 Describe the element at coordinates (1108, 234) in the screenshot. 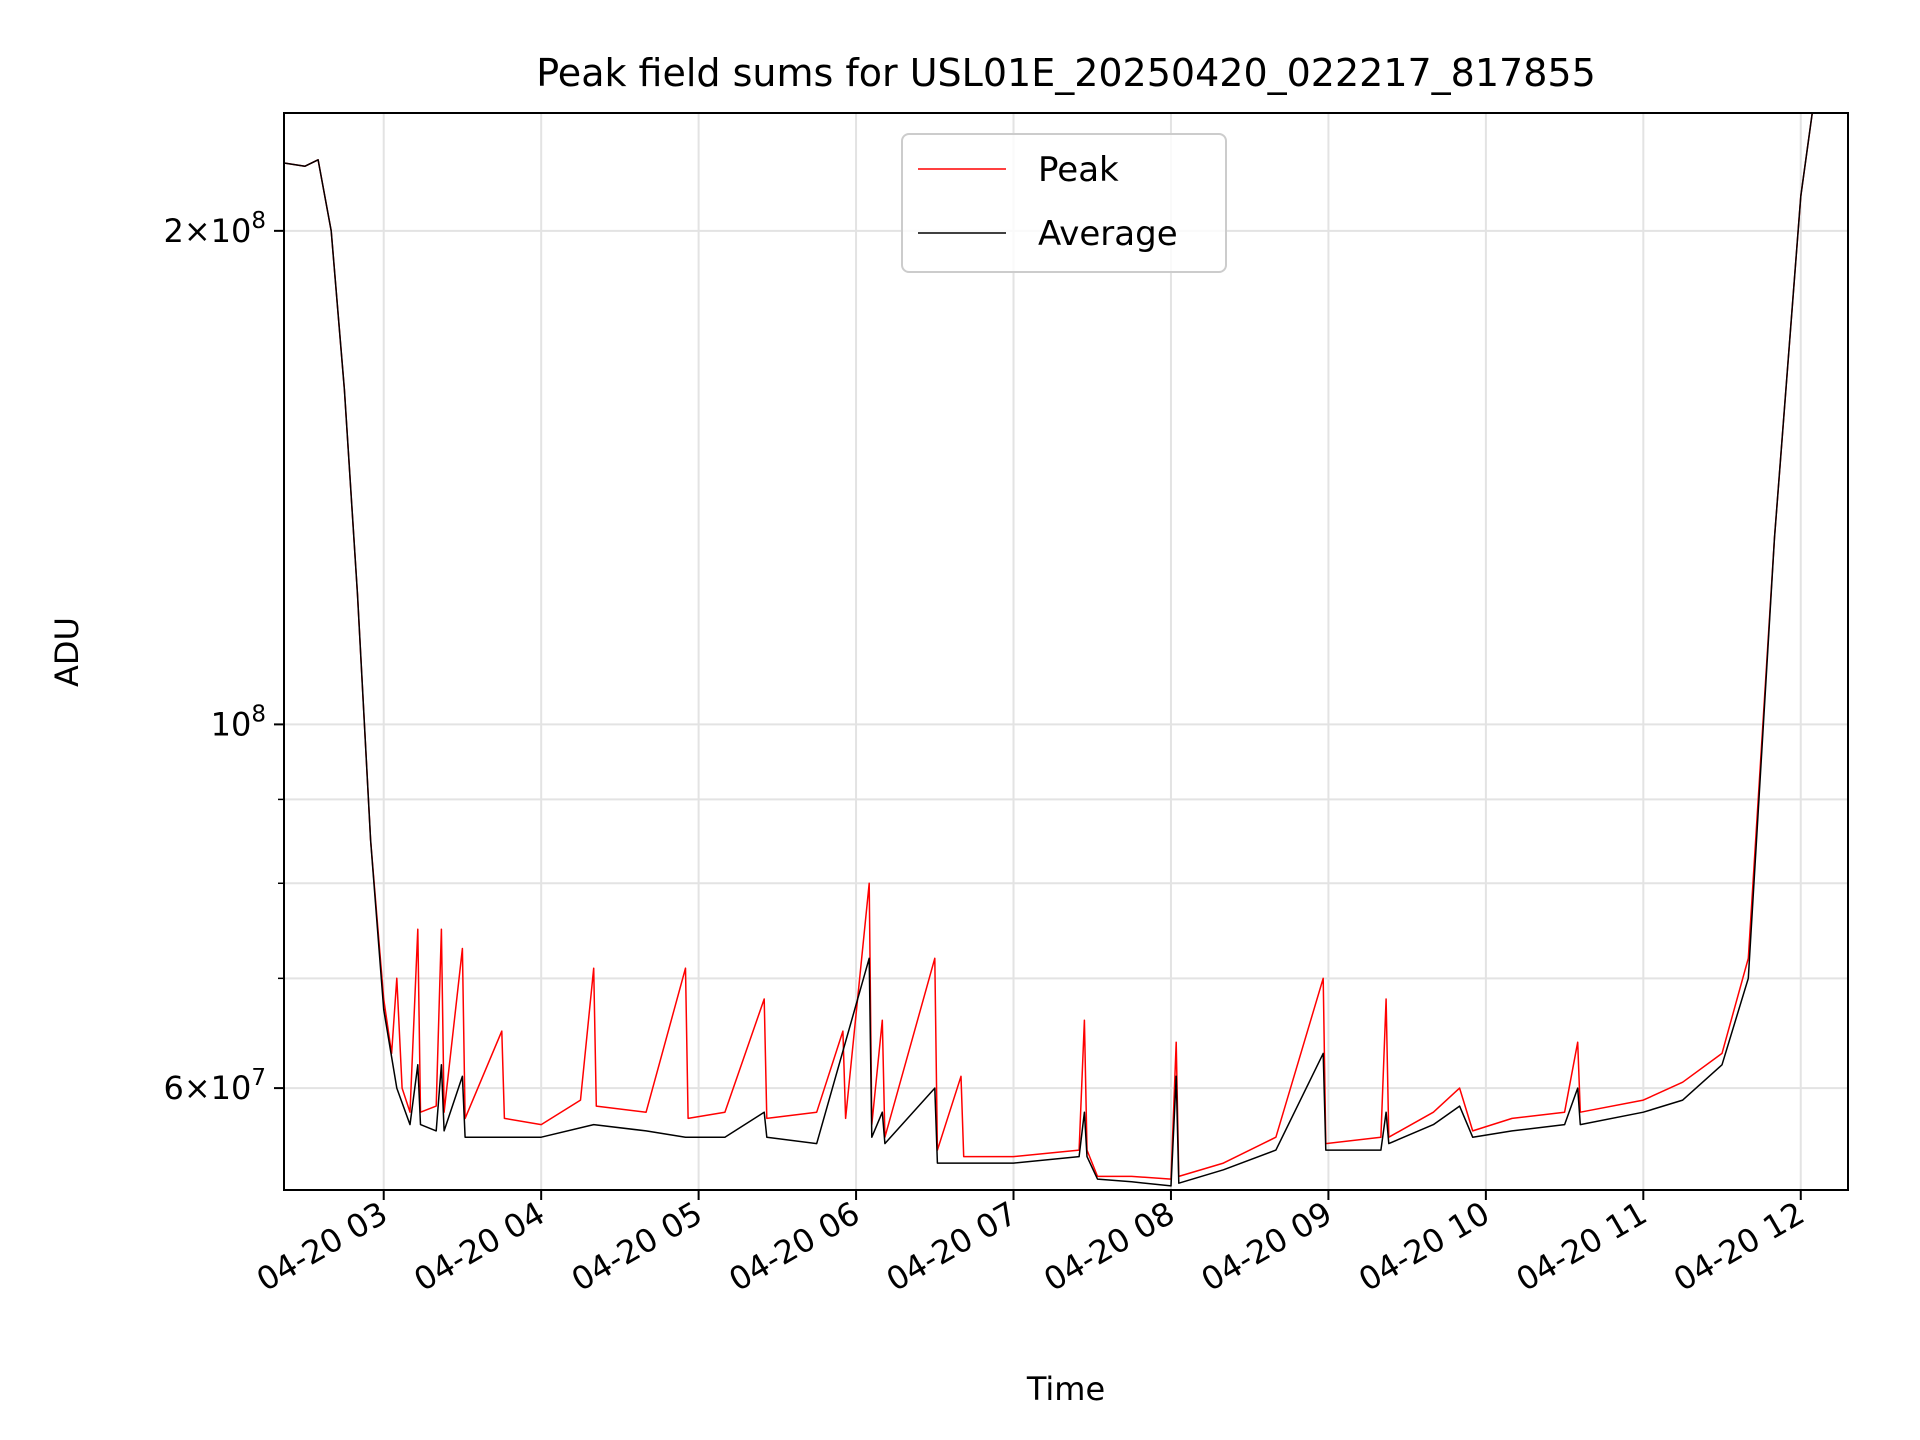

I see `legend-label-average: Average` at that location.